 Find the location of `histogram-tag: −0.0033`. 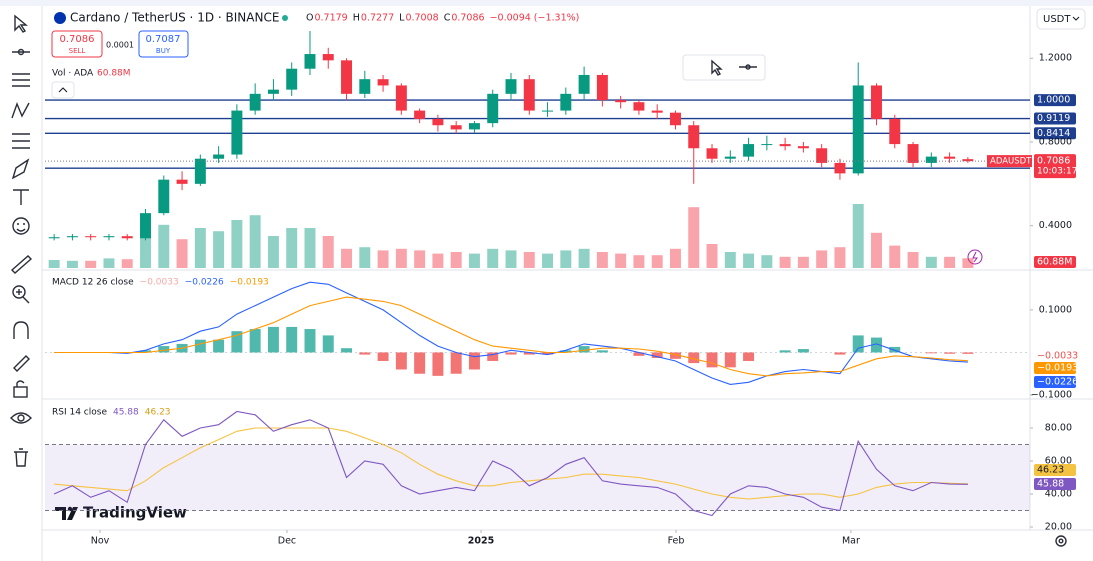

histogram-tag: −0.0033 is located at coordinates (1057, 355).